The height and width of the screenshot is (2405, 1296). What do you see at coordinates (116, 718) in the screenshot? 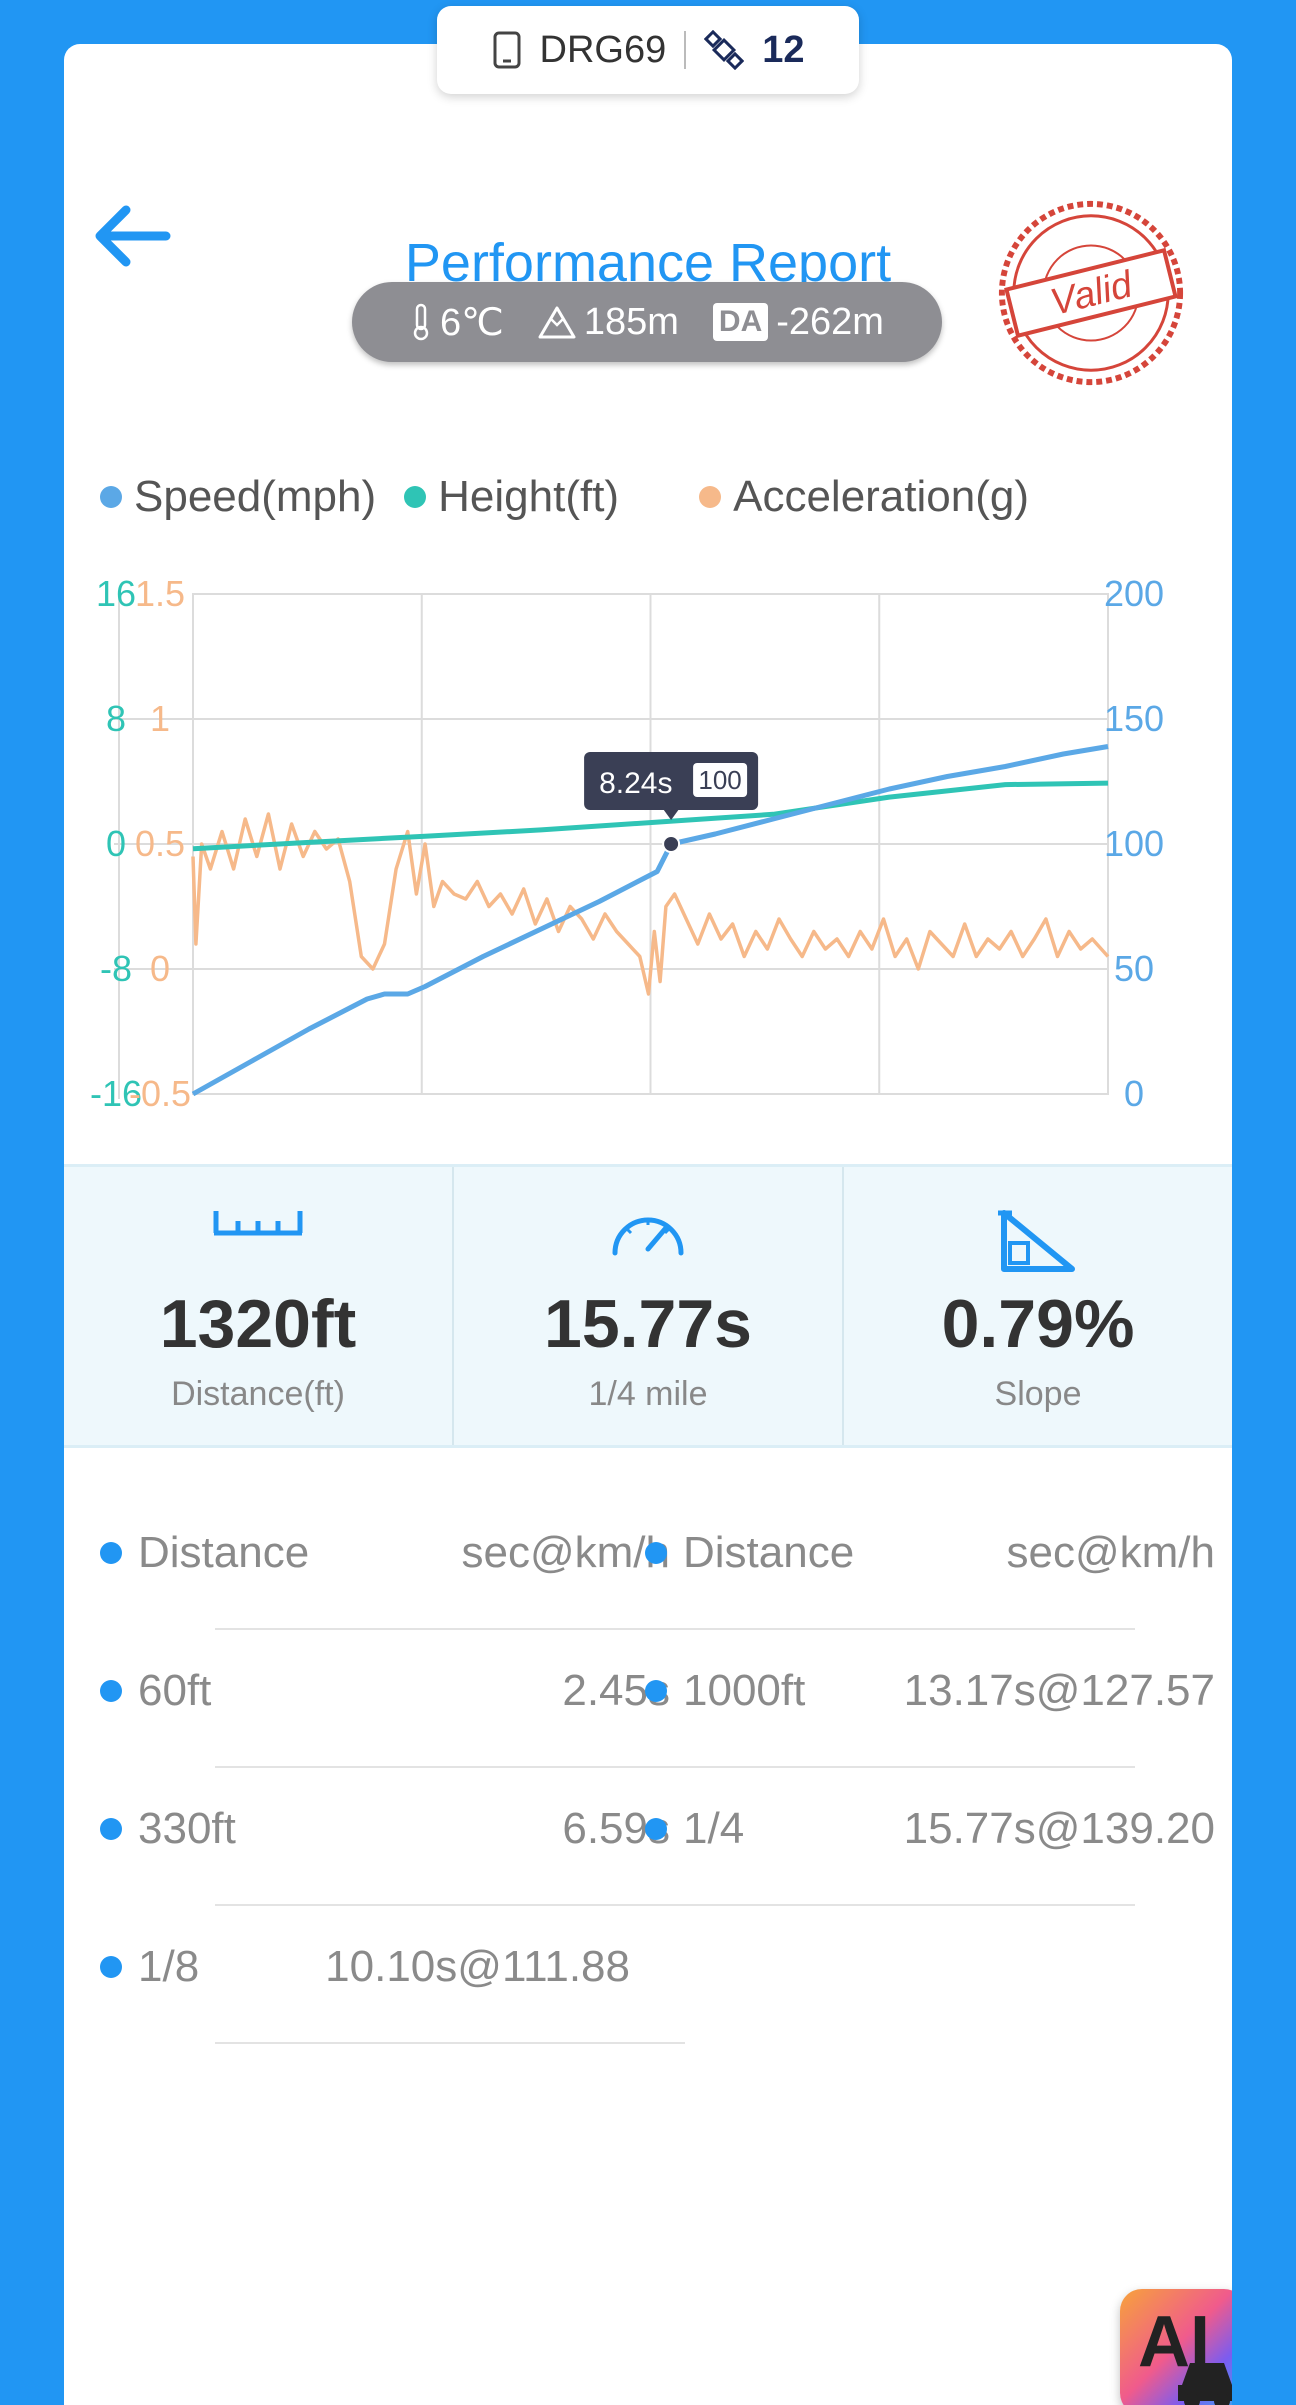
I see `tick-label-height: 8` at bounding box center [116, 718].